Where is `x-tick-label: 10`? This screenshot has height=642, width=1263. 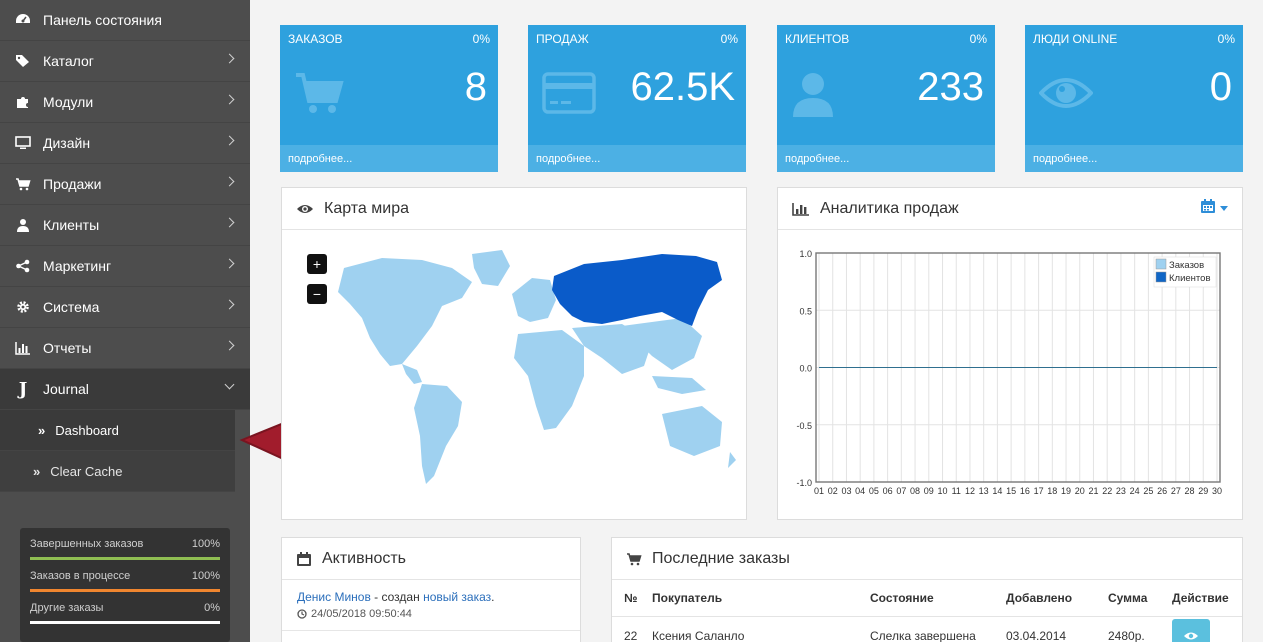 x-tick-label: 10 is located at coordinates (943, 491).